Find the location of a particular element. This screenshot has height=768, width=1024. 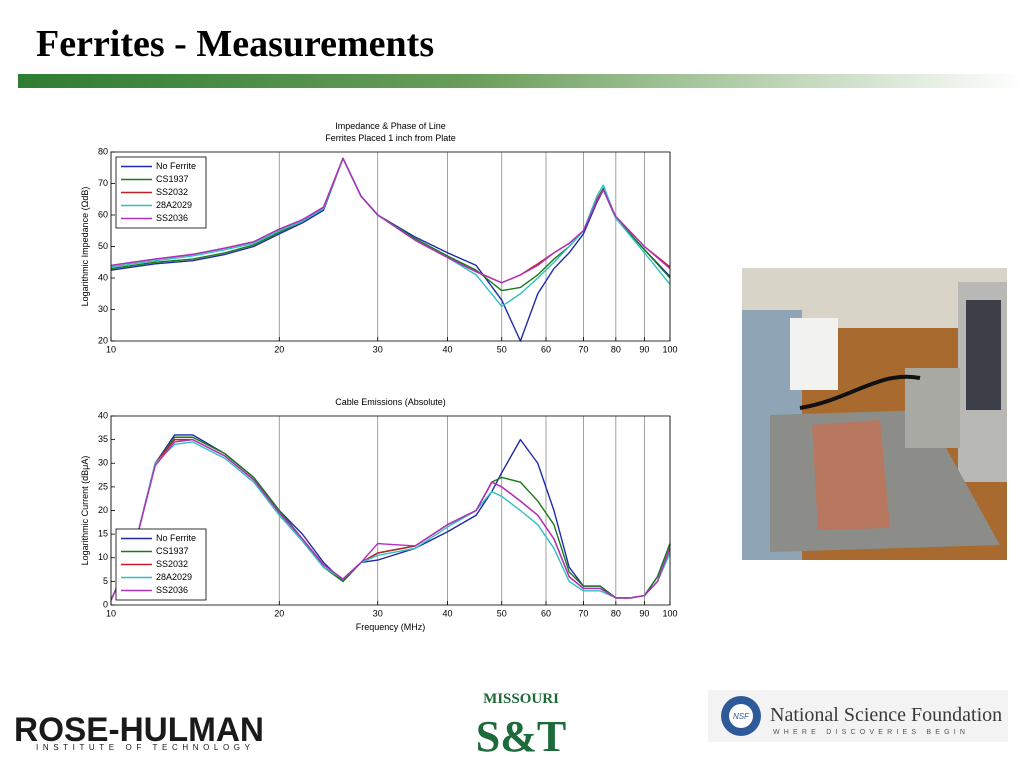

rose-hulman-logo: ROSE-HULMAN INSTITUTE OF TECHNOLOGY is located at coordinates (139, 731).